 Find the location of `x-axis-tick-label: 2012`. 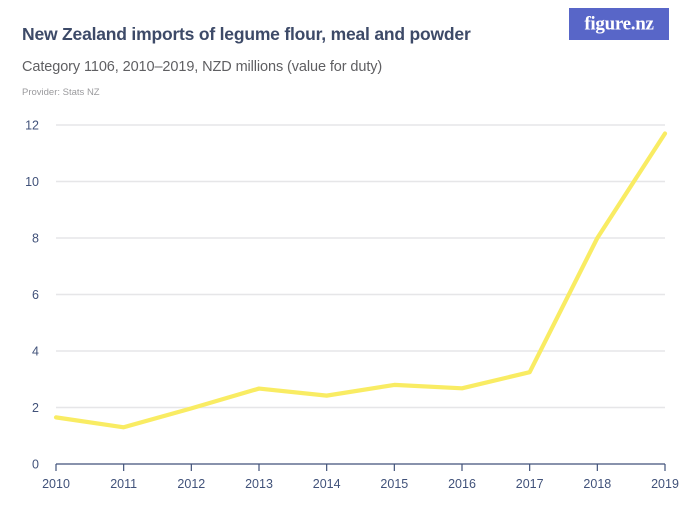

x-axis-tick-label: 2012 is located at coordinates (191, 484).